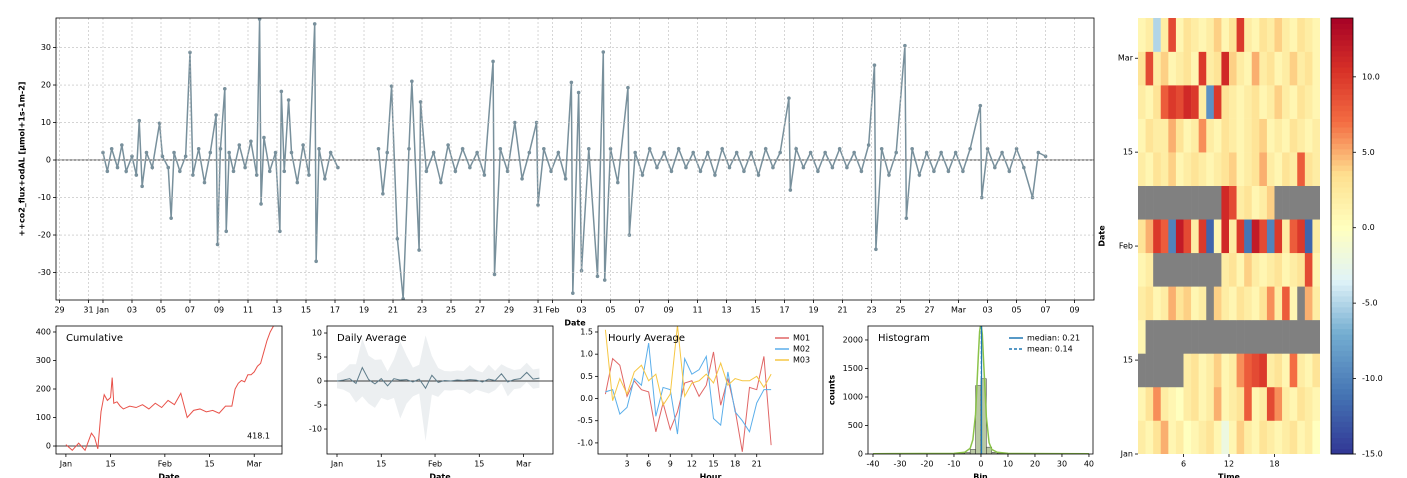  I want to click on y-tick-label: -1.0, so click(585, 442).